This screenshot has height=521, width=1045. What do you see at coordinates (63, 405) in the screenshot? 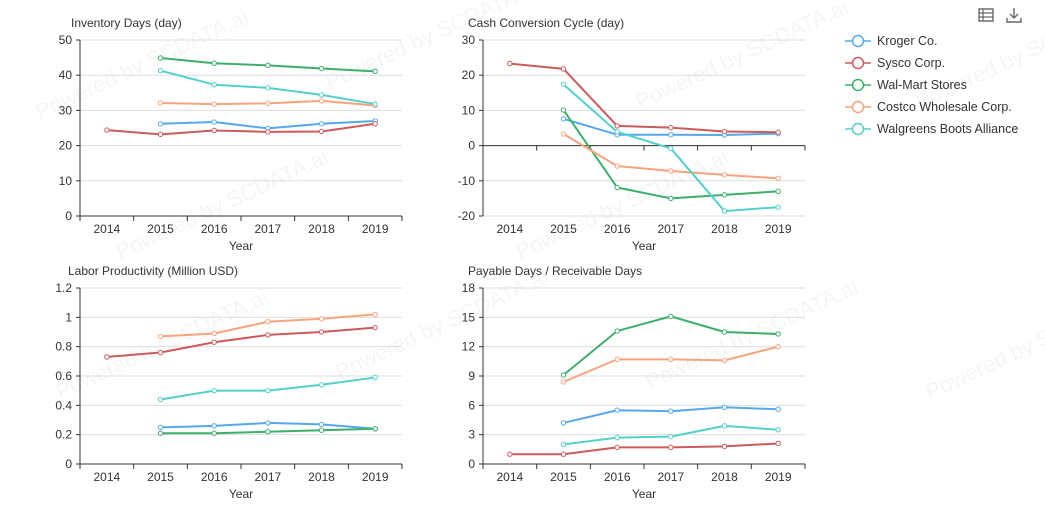
I see `y-tick-label: 0.4` at bounding box center [63, 405].